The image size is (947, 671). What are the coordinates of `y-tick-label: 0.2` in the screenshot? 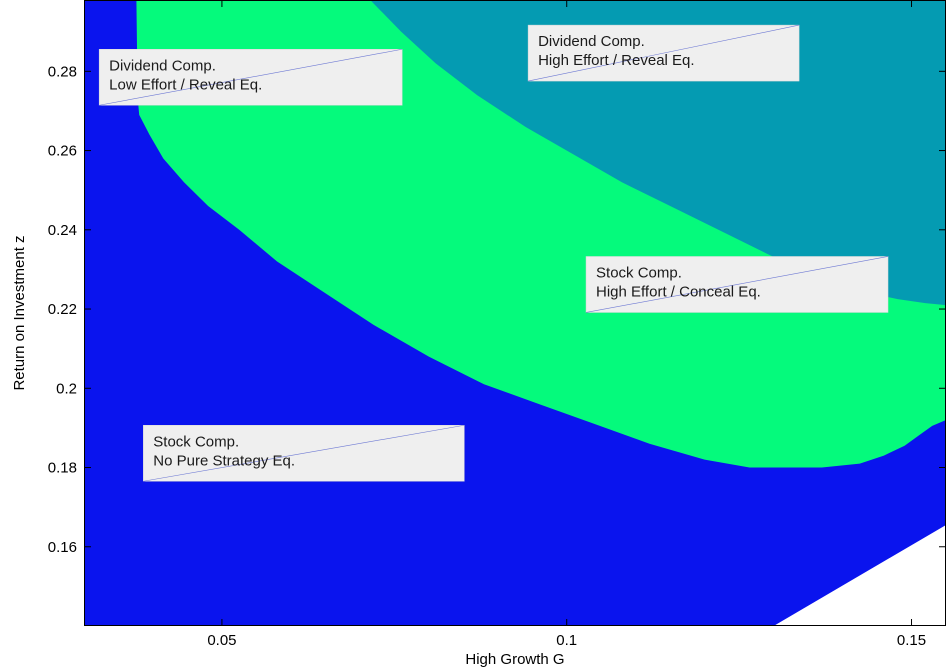 It's located at (66, 388).